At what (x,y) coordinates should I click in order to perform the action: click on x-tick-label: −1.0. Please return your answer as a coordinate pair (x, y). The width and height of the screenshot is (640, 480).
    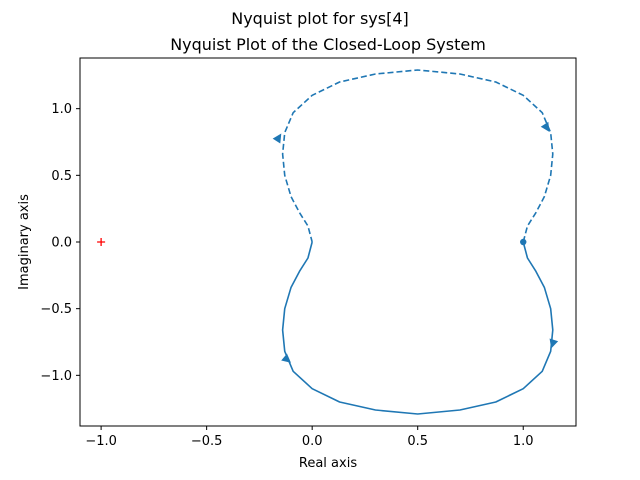
    Looking at the image, I should click on (101, 441).